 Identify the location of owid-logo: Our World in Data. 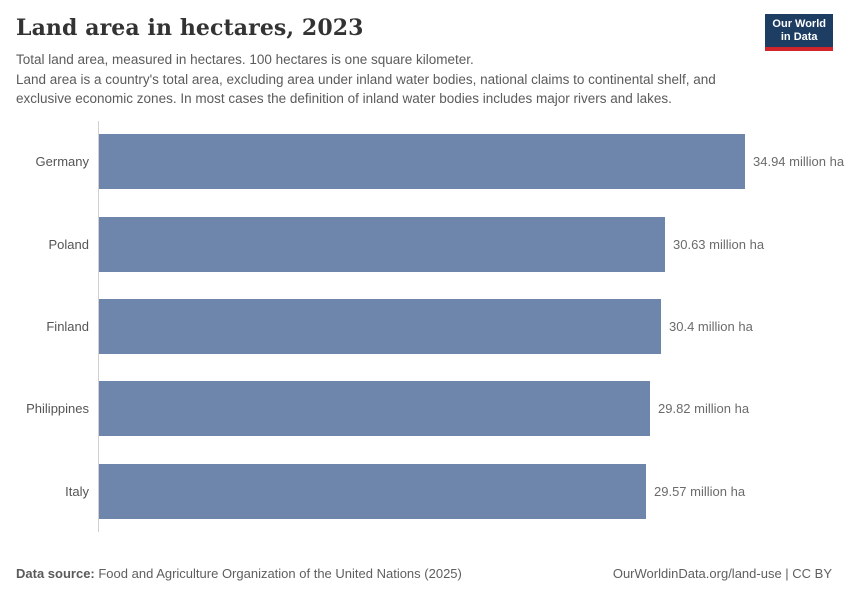
(799, 32).